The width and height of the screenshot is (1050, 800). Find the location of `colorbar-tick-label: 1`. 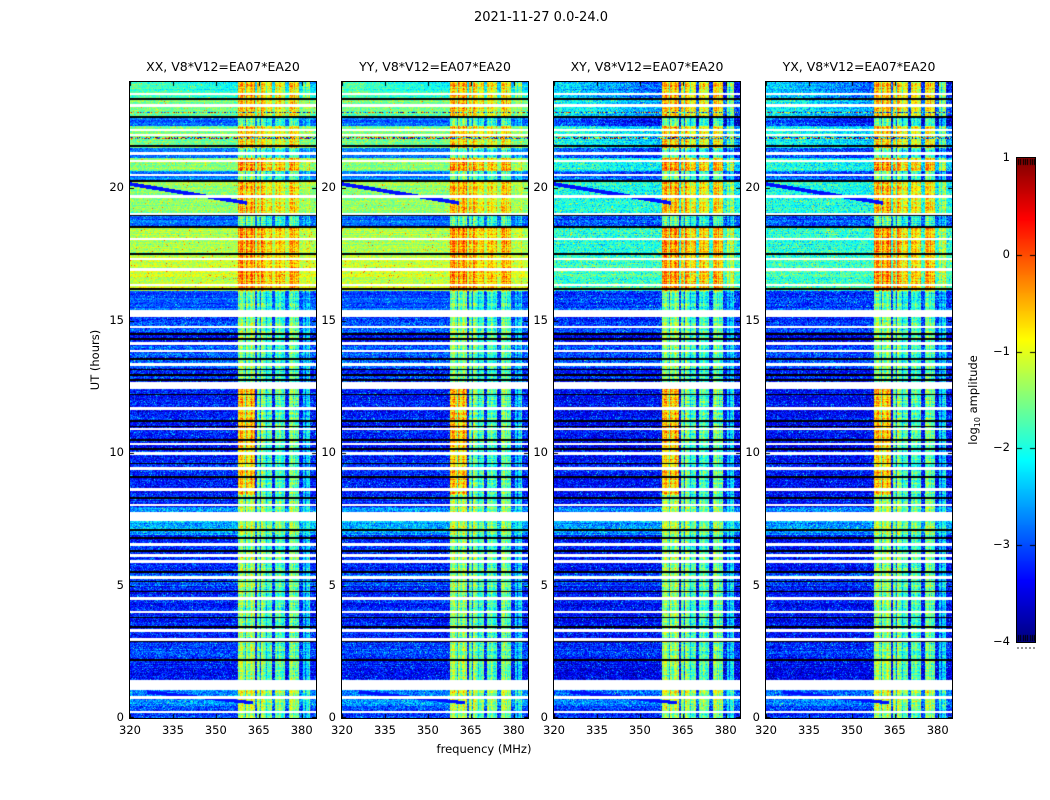

colorbar-tick-label: 1 is located at coordinates (1006, 157).